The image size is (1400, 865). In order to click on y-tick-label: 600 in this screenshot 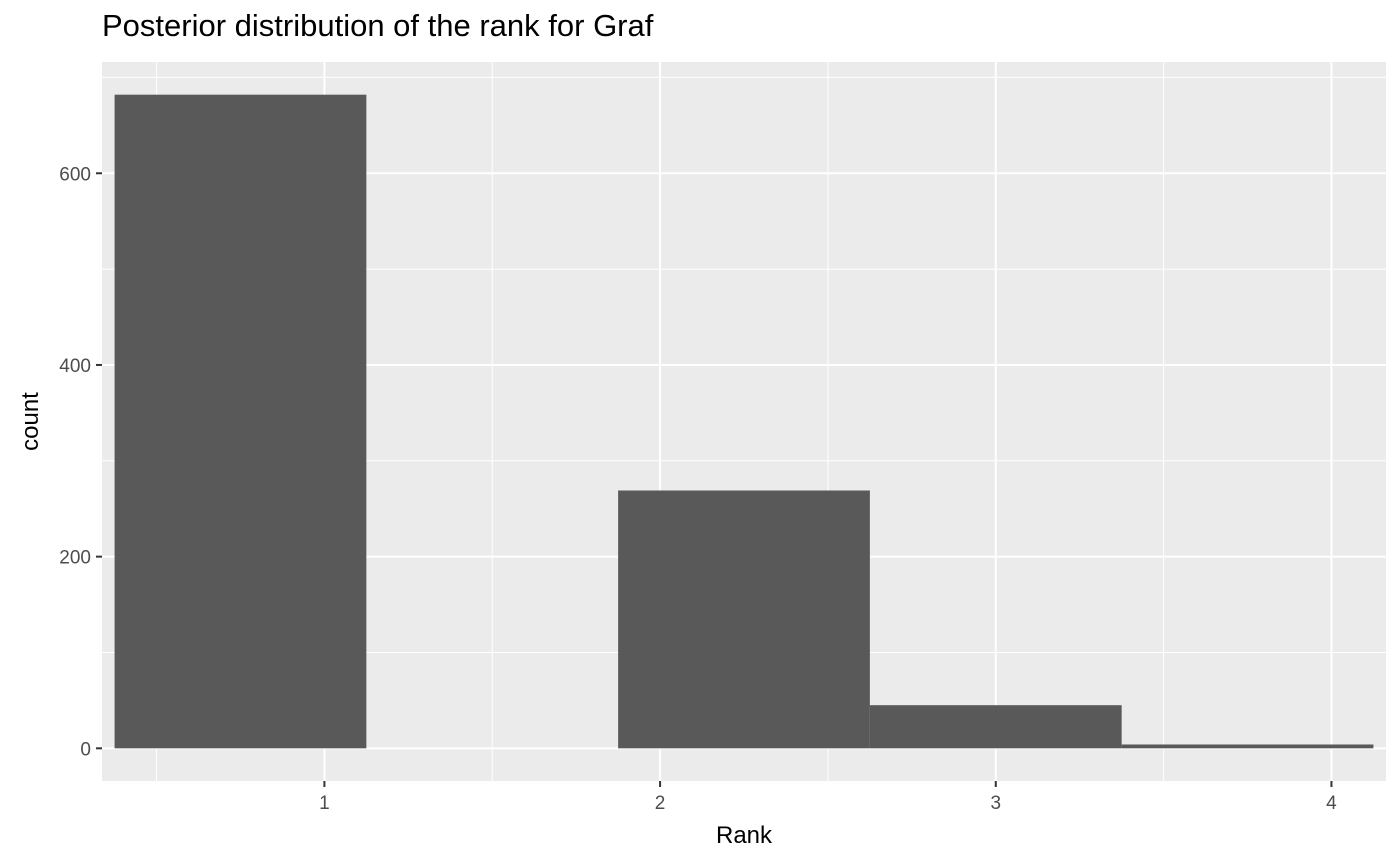, I will do `click(75, 174)`.